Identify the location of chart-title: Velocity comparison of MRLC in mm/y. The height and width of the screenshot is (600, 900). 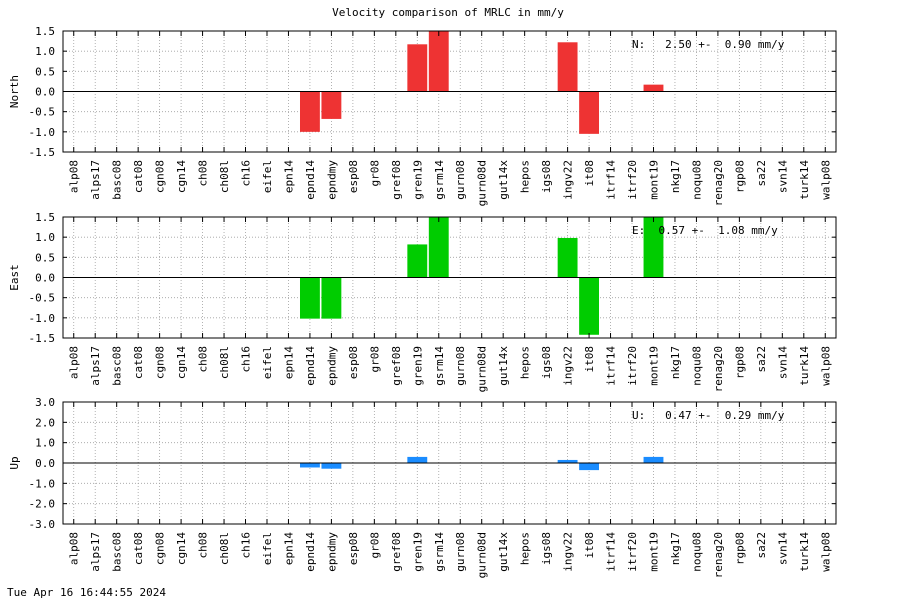
(448, 12).